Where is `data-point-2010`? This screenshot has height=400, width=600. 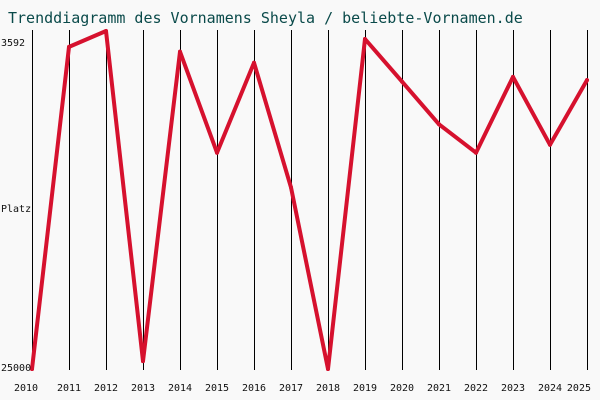 data-point-2010 is located at coordinates (32, 369).